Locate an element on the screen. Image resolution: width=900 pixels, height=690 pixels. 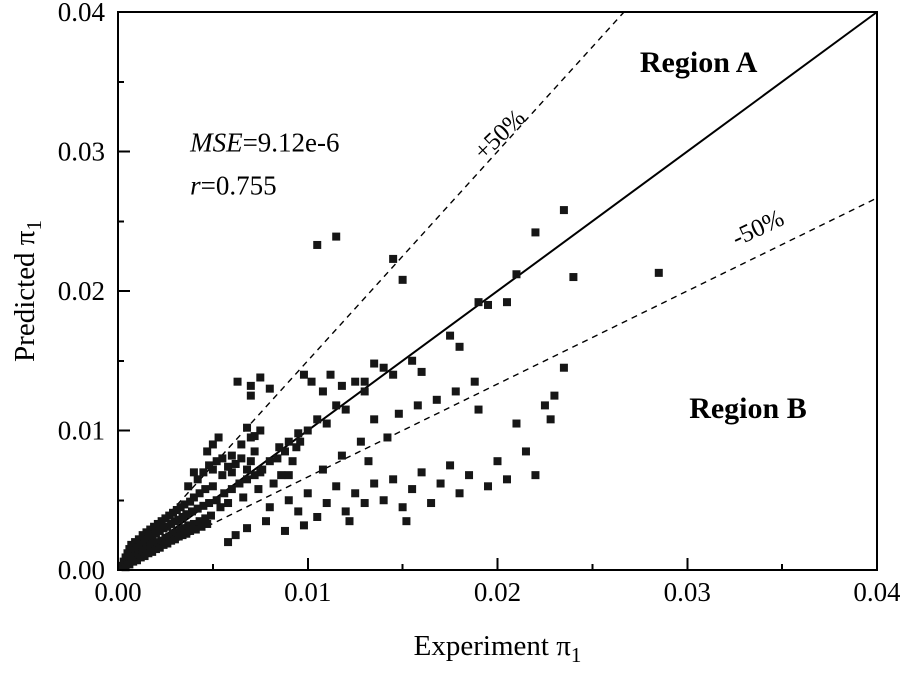
stat-mse: MSE=9.12e-6 is located at coordinates (264, 143).